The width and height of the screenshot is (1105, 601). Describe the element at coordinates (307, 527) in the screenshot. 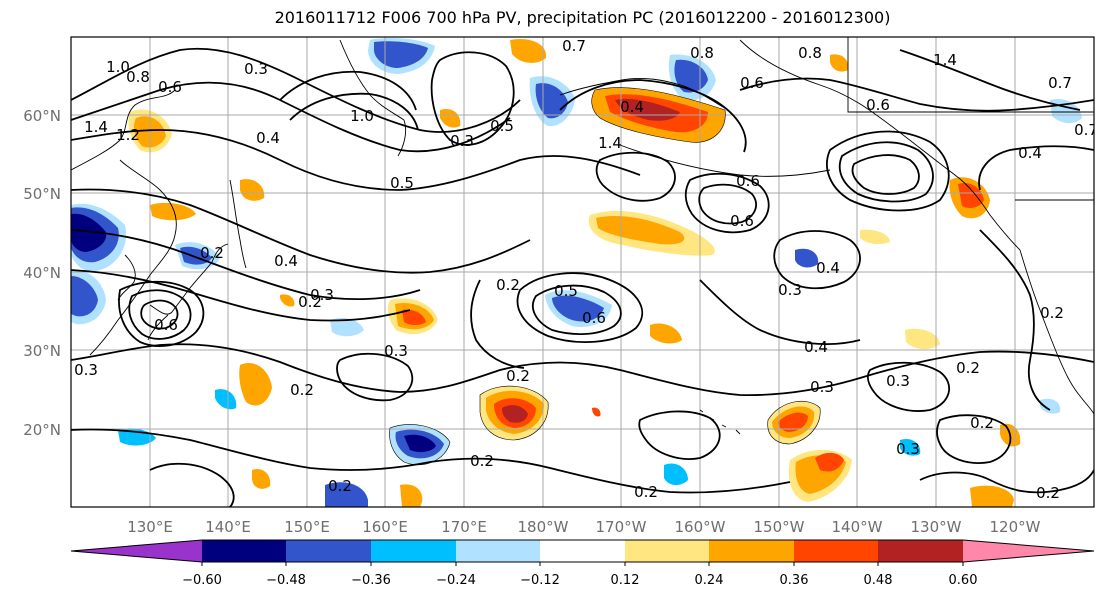

I see `longitude-label: 150°E` at that location.